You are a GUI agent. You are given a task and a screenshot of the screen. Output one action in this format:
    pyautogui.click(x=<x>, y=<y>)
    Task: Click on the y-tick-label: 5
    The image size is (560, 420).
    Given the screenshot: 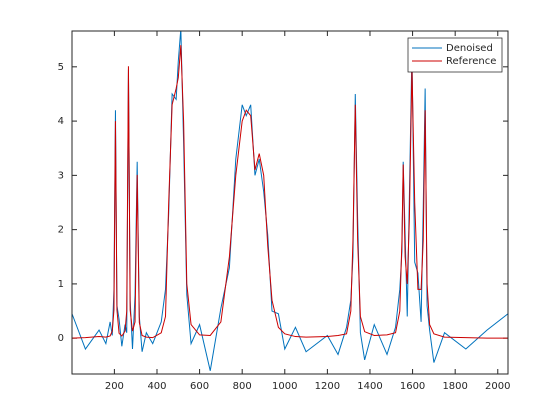 What is the action you would take?
    pyautogui.click(x=61, y=67)
    